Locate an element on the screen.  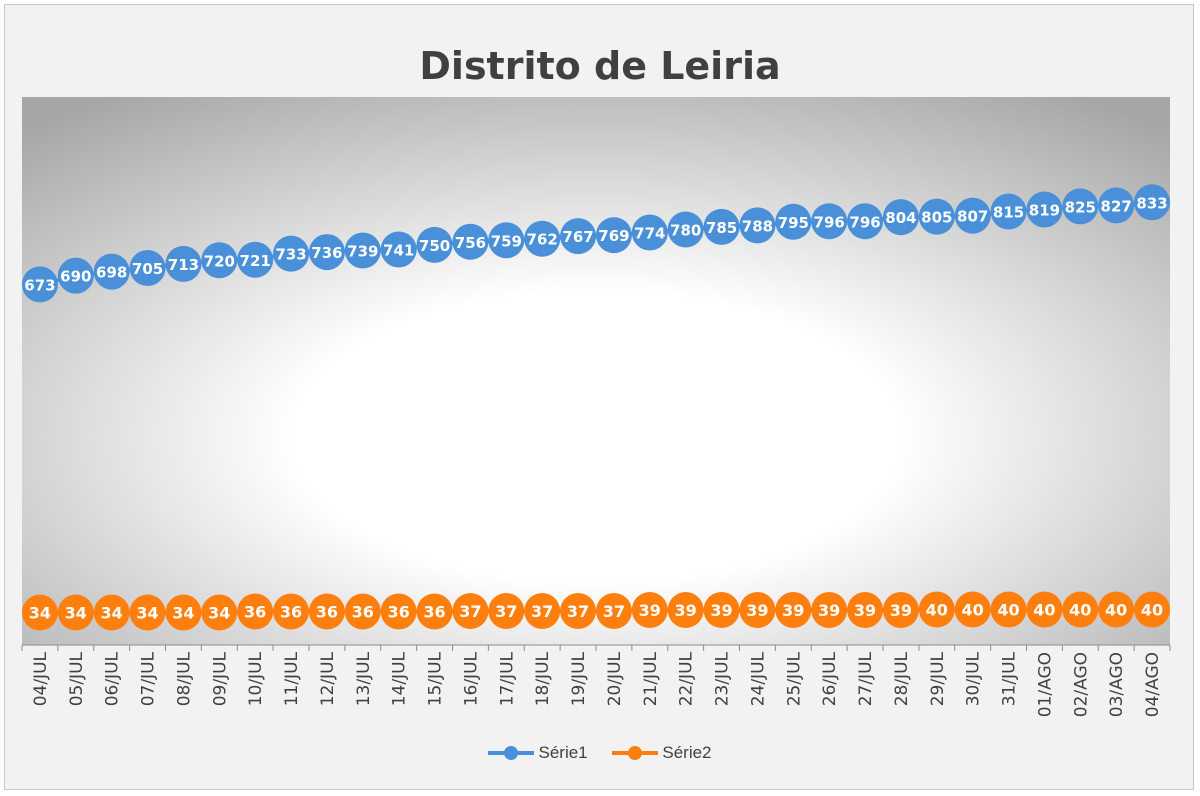
data-label: 788 is located at coordinates (757, 226).